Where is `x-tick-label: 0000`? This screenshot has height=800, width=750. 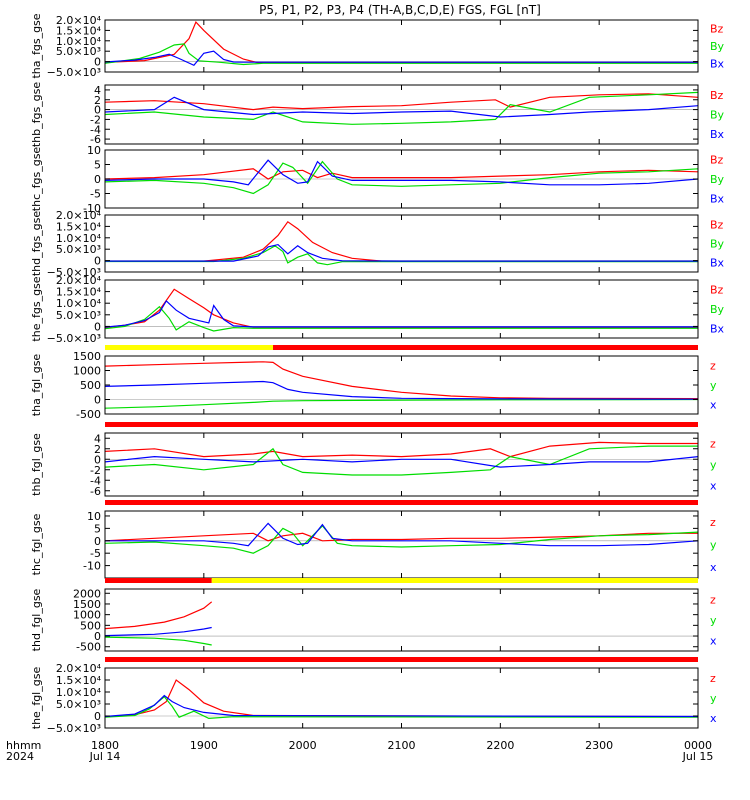 x-tick-label: 0000 is located at coordinates (698, 745).